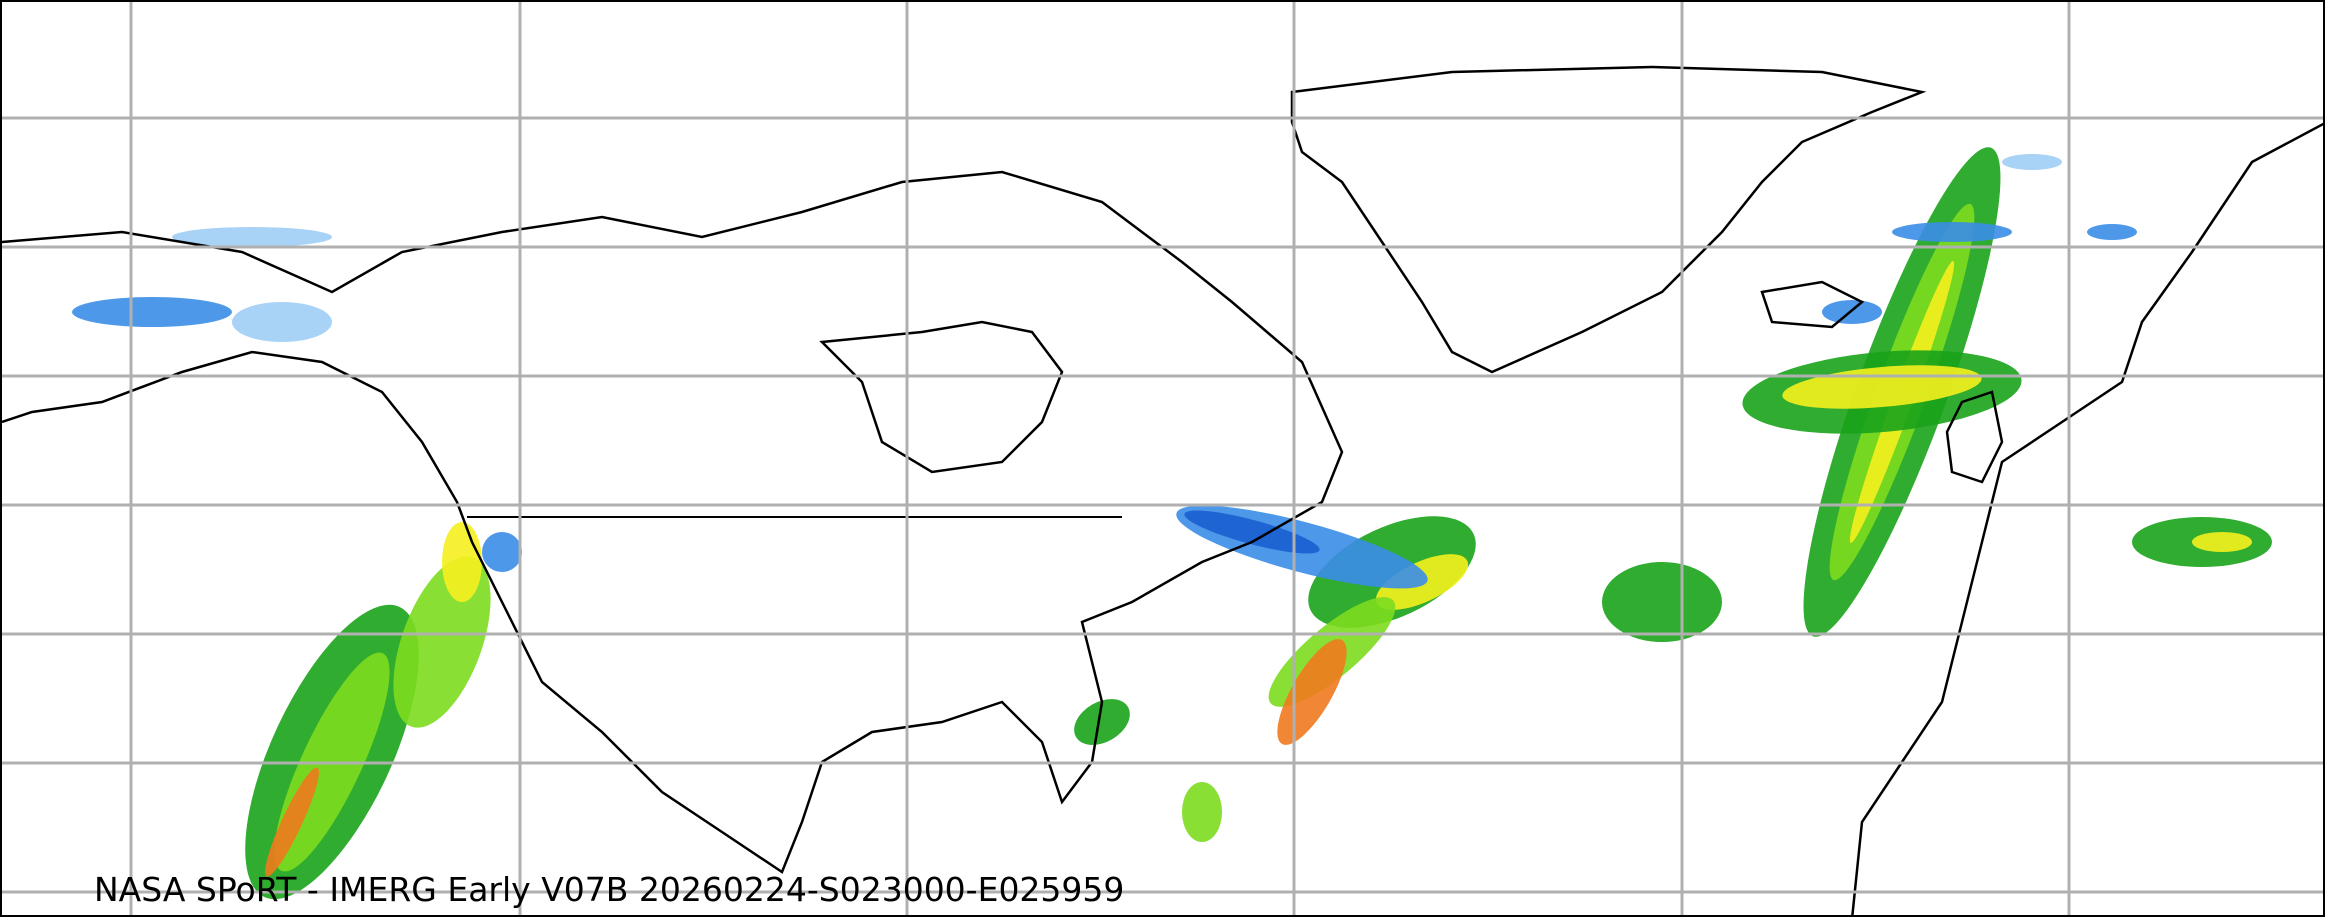  I want to click on precip-area-heavy-snow, so click(1252, 532).